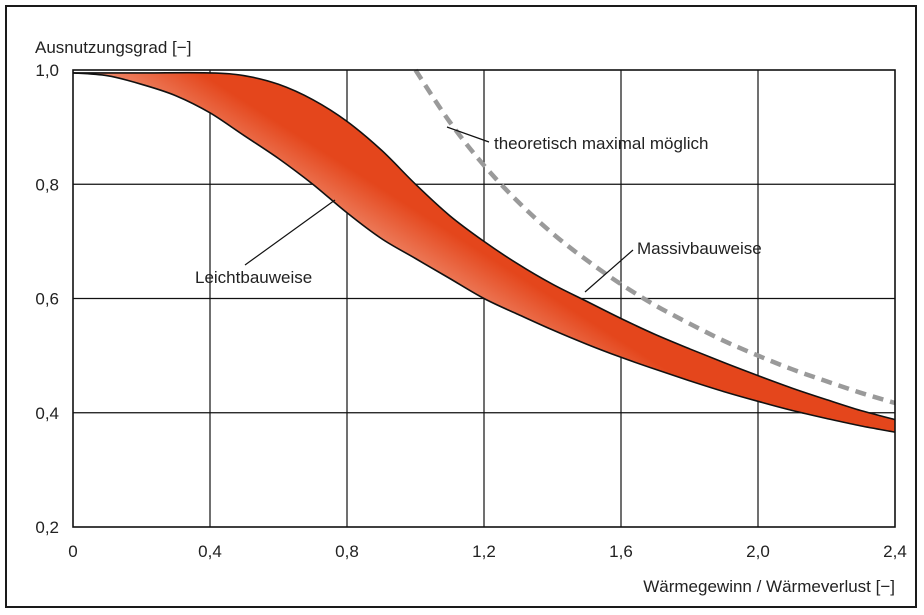 The width and height of the screenshot is (924, 615). Describe the element at coordinates (758, 551) in the screenshot. I see `x-tick-label: 2,0` at that location.